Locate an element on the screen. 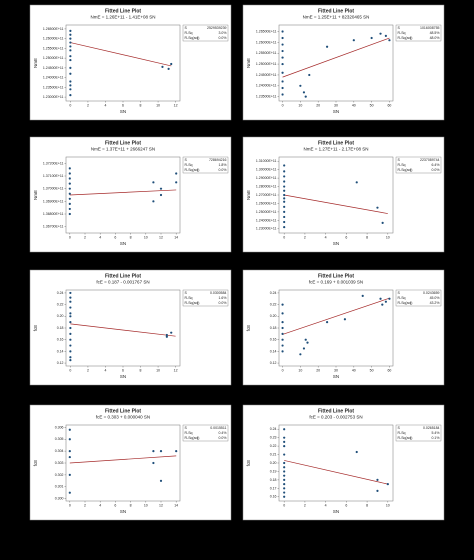 This screenshot has height=560, width=474. chart-subtitle: NmE = 1.26E+11 - 1.41E+08 SN is located at coordinates (122, 17).